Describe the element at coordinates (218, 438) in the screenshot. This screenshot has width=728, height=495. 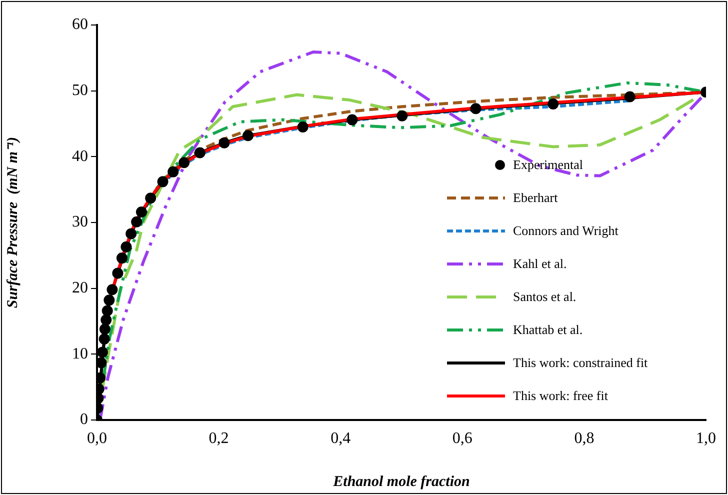
I see `x-tick-label: 0,2` at that location.